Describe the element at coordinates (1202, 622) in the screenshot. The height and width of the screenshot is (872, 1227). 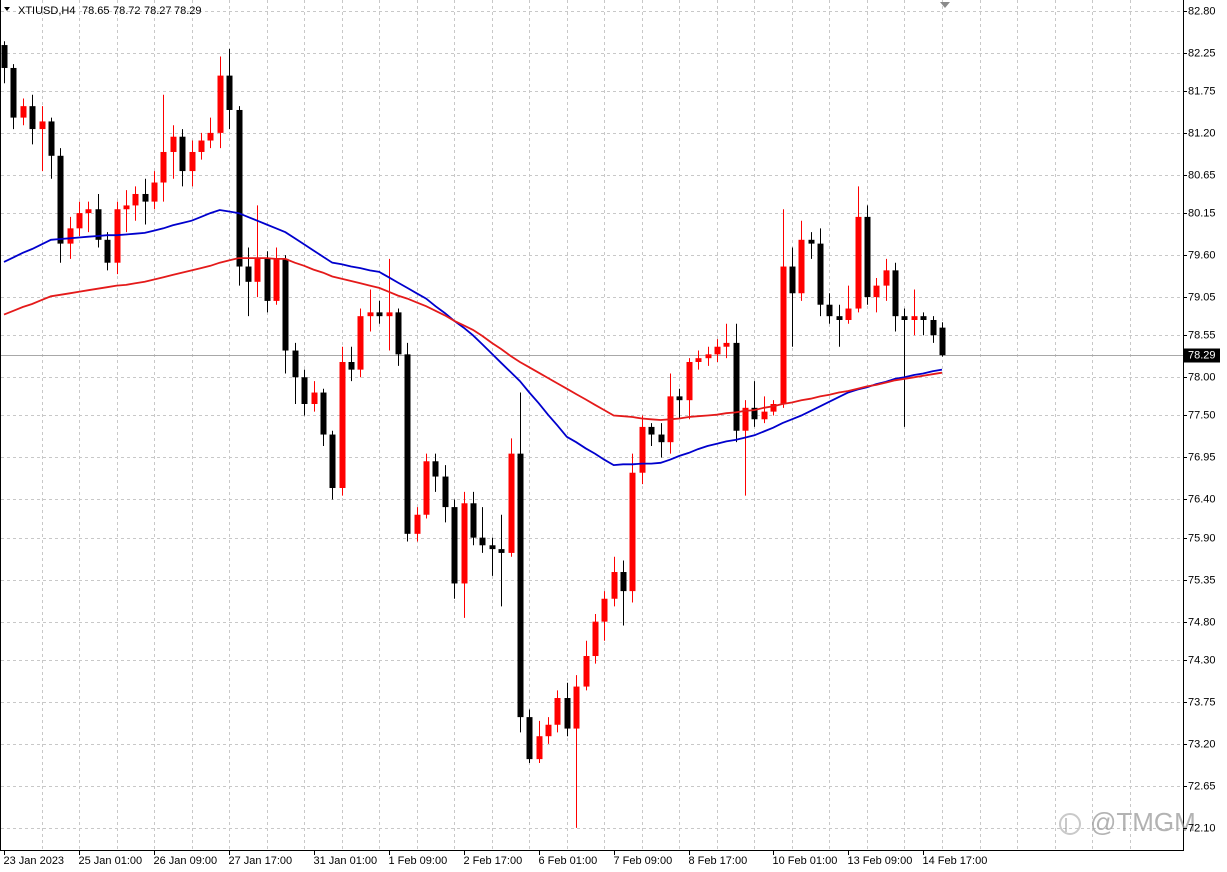
I see `y-tick-label: 74.80` at that location.